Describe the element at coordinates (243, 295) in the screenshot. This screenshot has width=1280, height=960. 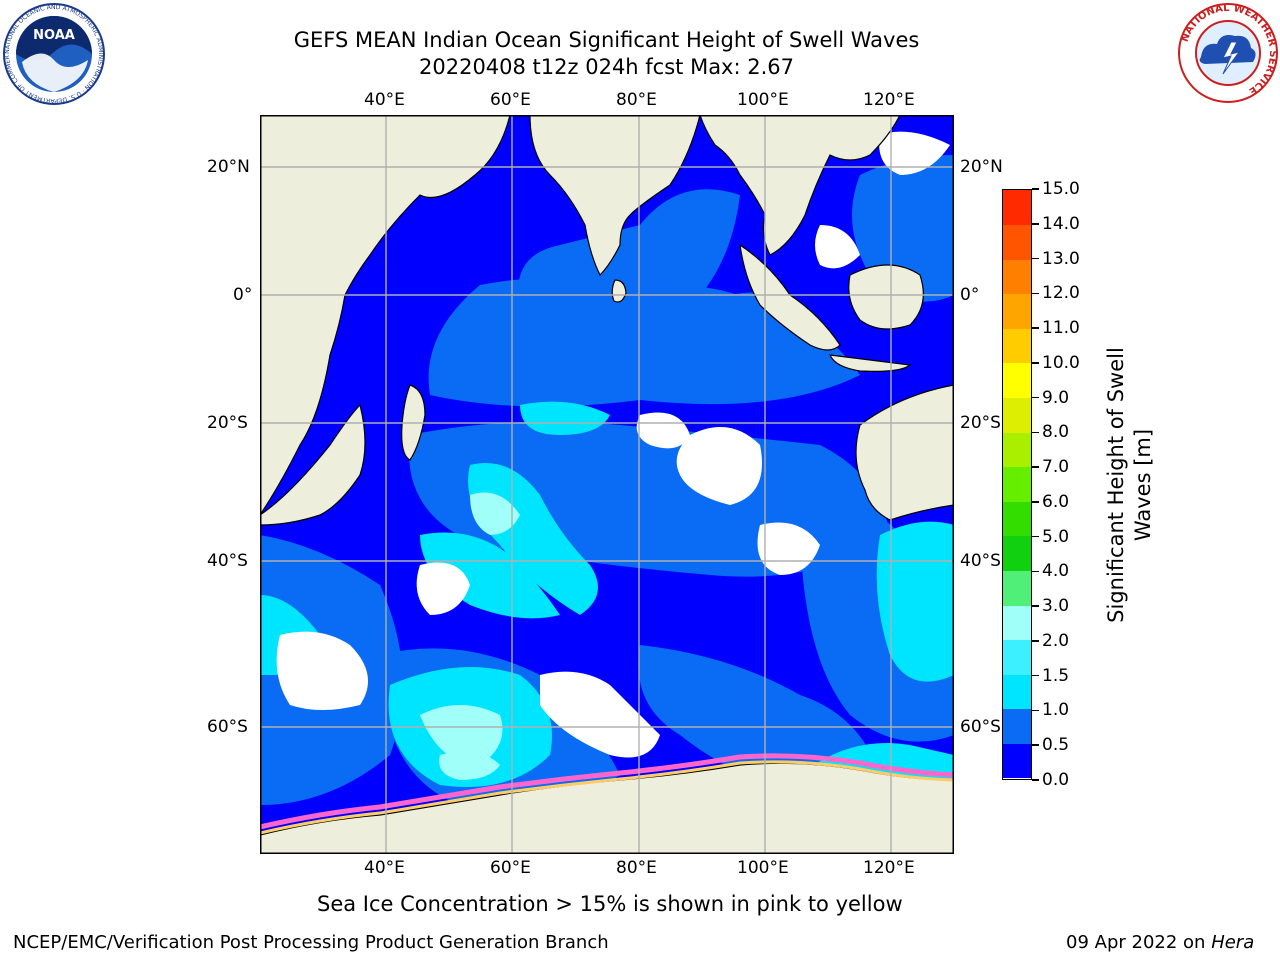
I see `left-tick-0: 0°` at that location.